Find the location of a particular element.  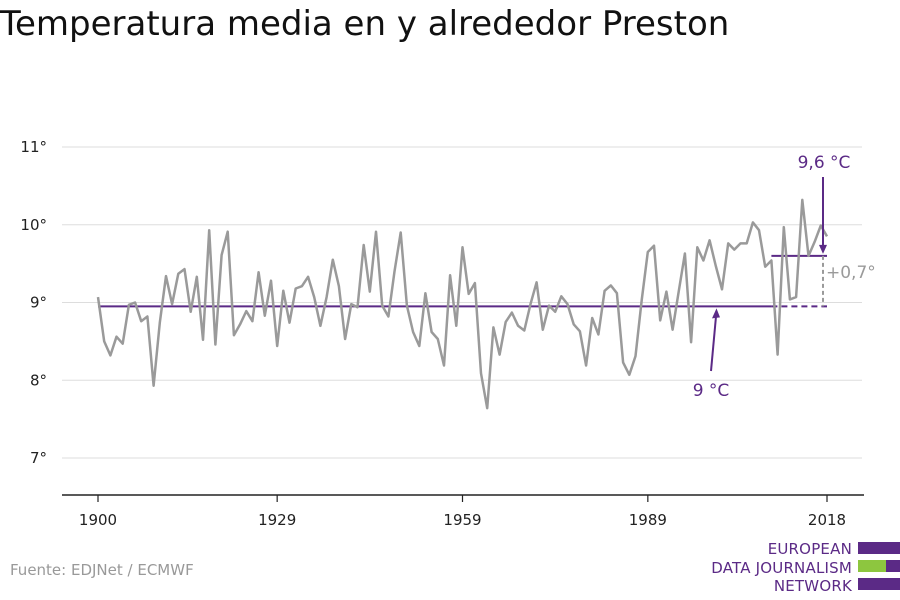

logo-line-1: EUROPEAN is located at coordinates (809, 549).